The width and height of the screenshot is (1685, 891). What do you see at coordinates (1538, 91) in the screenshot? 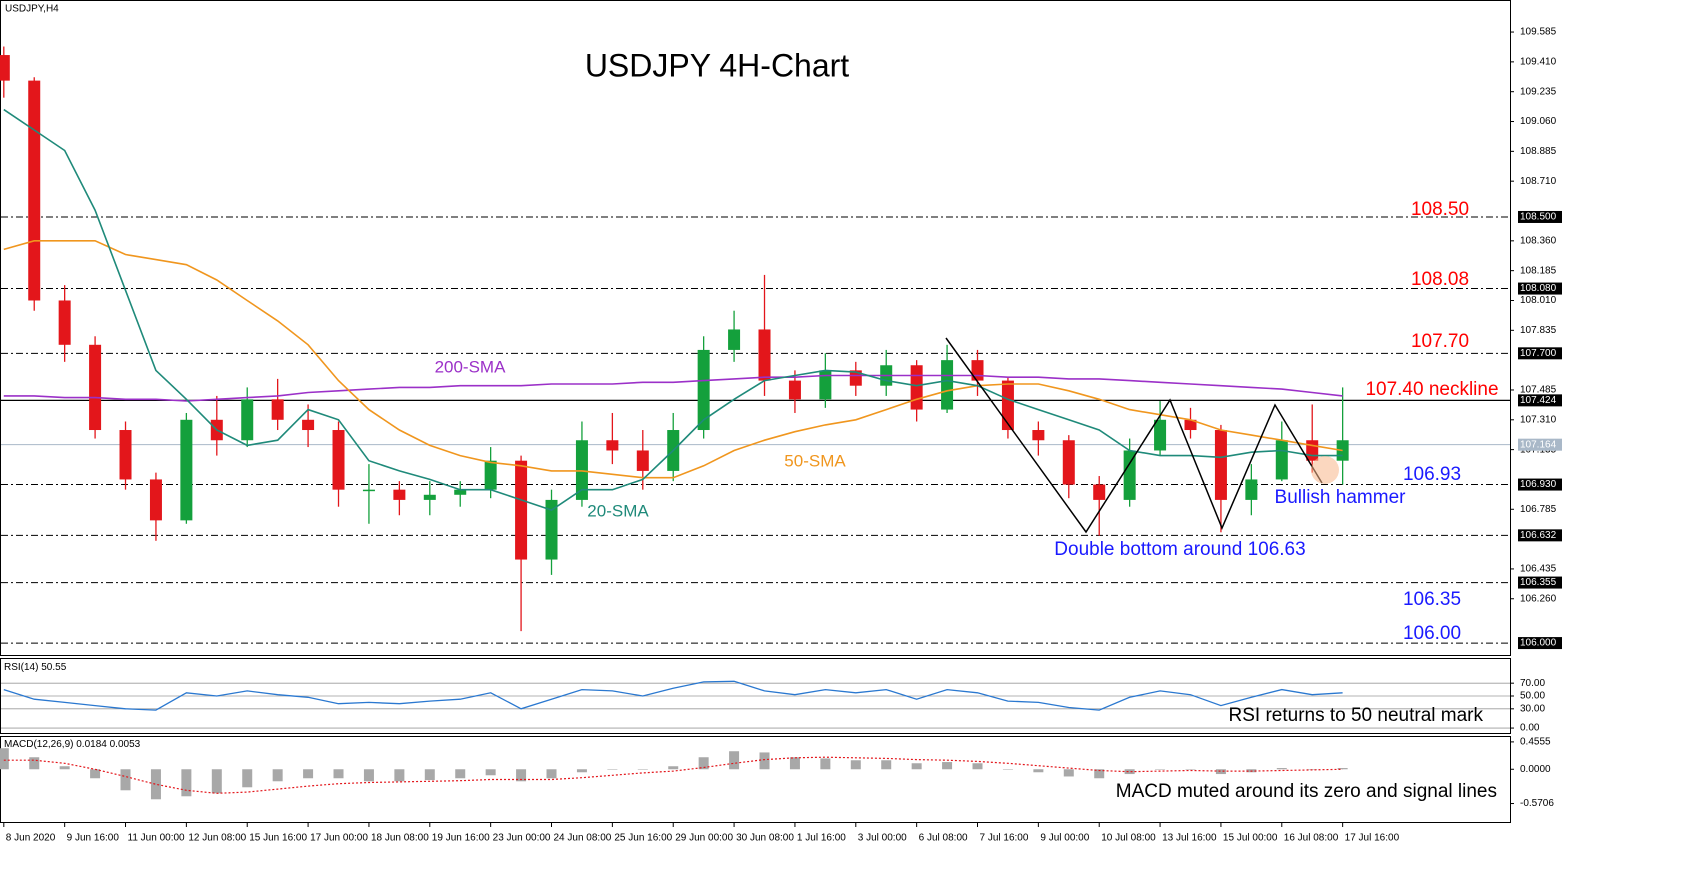
I see `y-tick-label: 109.235` at bounding box center [1538, 91].